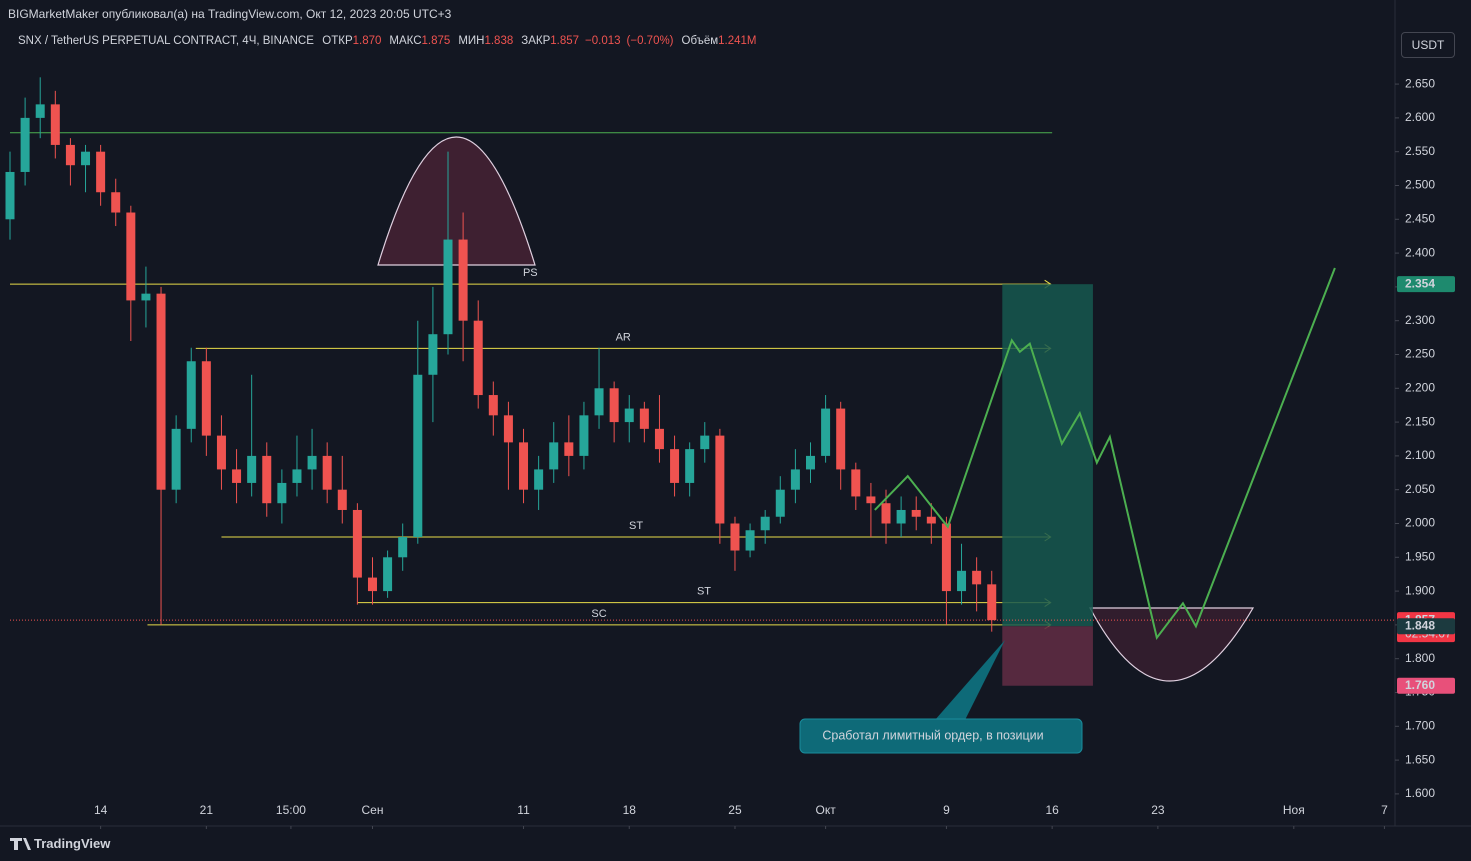 The image size is (1471, 861). Describe the element at coordinates (1420, 117) in the screenshot. I see `y-tick-label: 2.600` at that location.